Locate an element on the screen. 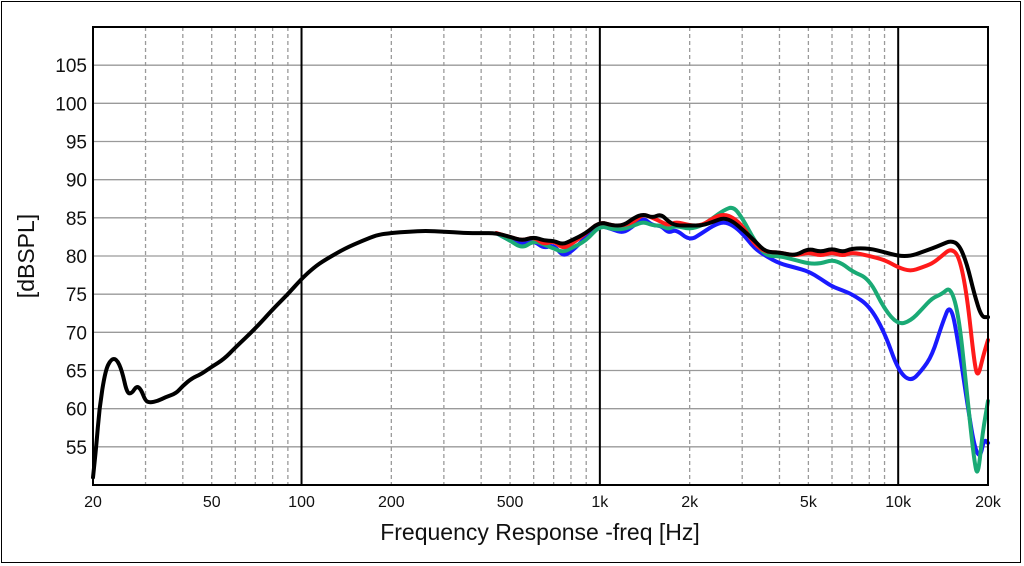 The image size is (1024, 566). x-tick-label: 50 is located at coordinates (212, 502).